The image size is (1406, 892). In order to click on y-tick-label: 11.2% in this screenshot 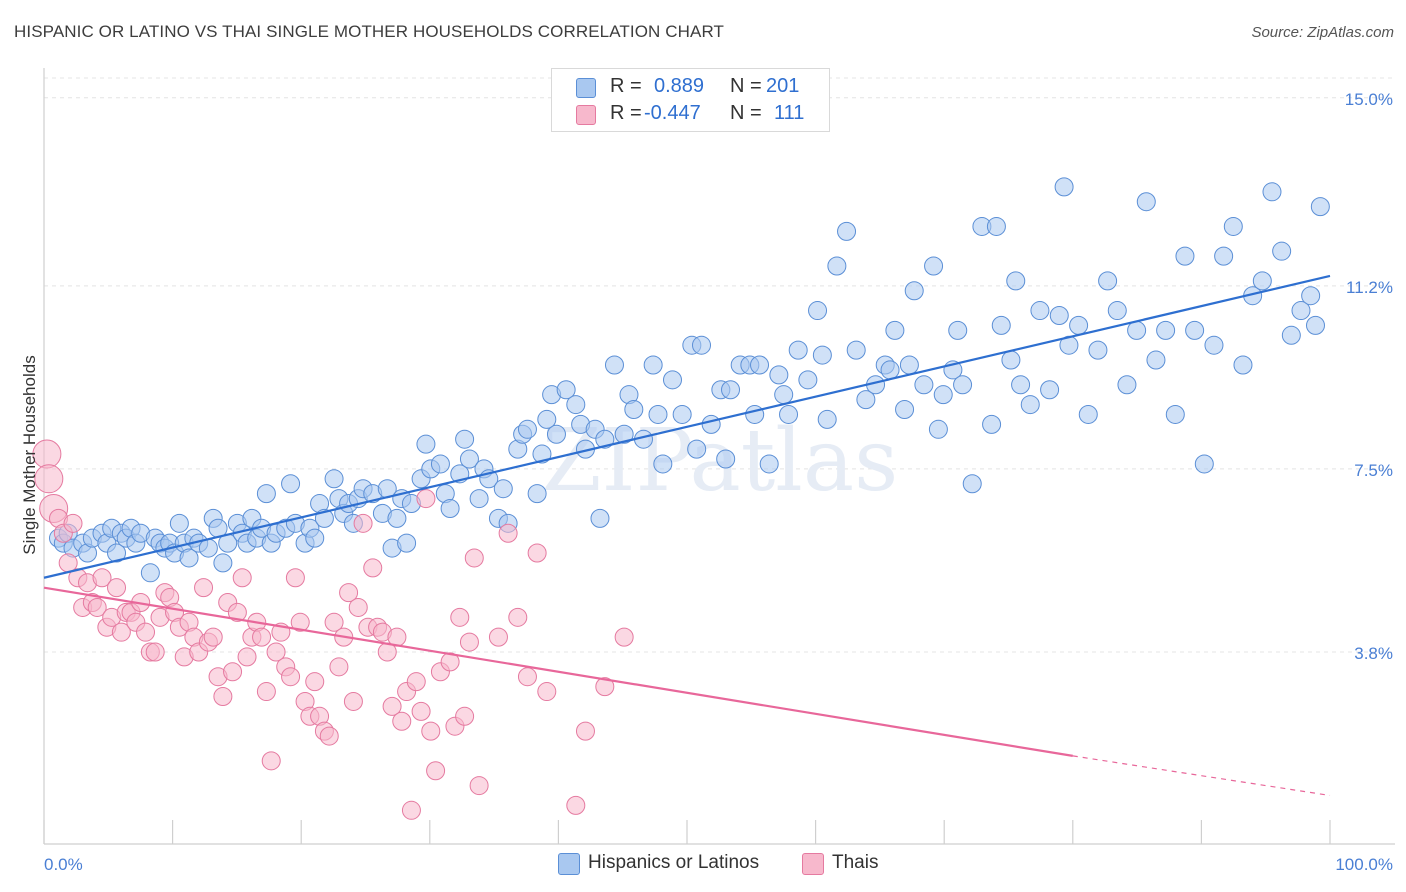, I will do `click(1369, 287)`.